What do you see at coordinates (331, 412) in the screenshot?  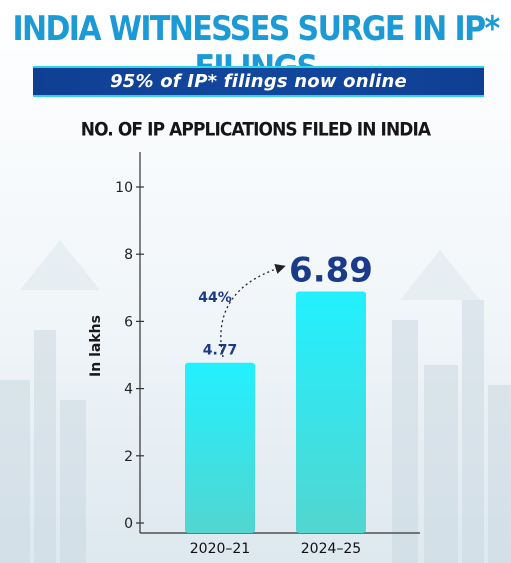 I see `bar-2024–25` at bounding box center [331, 412].